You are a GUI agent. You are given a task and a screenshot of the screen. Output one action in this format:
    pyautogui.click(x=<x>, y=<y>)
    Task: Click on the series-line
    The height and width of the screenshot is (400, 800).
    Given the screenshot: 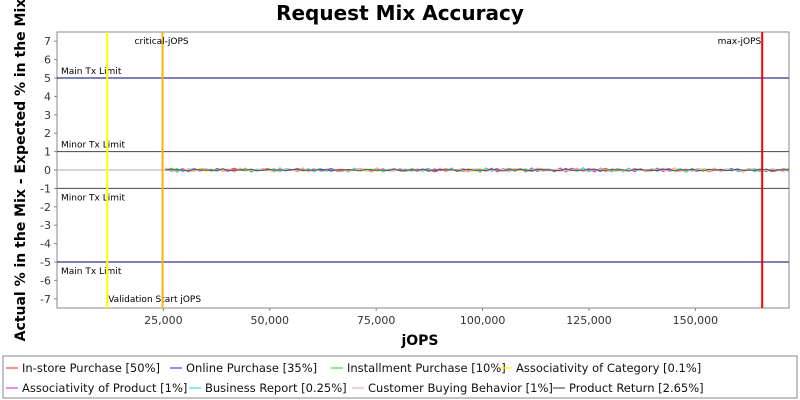 What is the action you would take?
    pyautogui.click(x=477, y=170)
    